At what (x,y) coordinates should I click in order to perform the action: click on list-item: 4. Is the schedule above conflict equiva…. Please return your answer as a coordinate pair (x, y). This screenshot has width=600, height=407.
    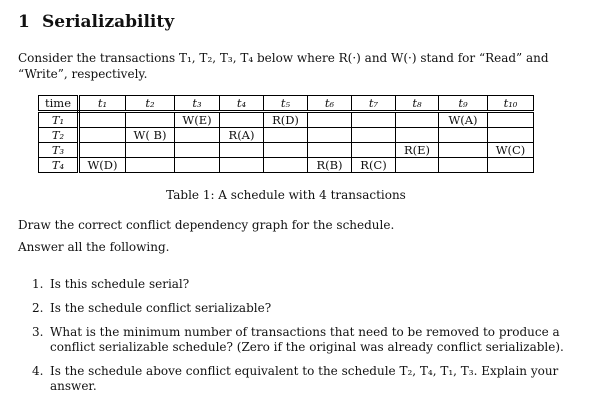
    Looking at the image, I should click on (302, 379).